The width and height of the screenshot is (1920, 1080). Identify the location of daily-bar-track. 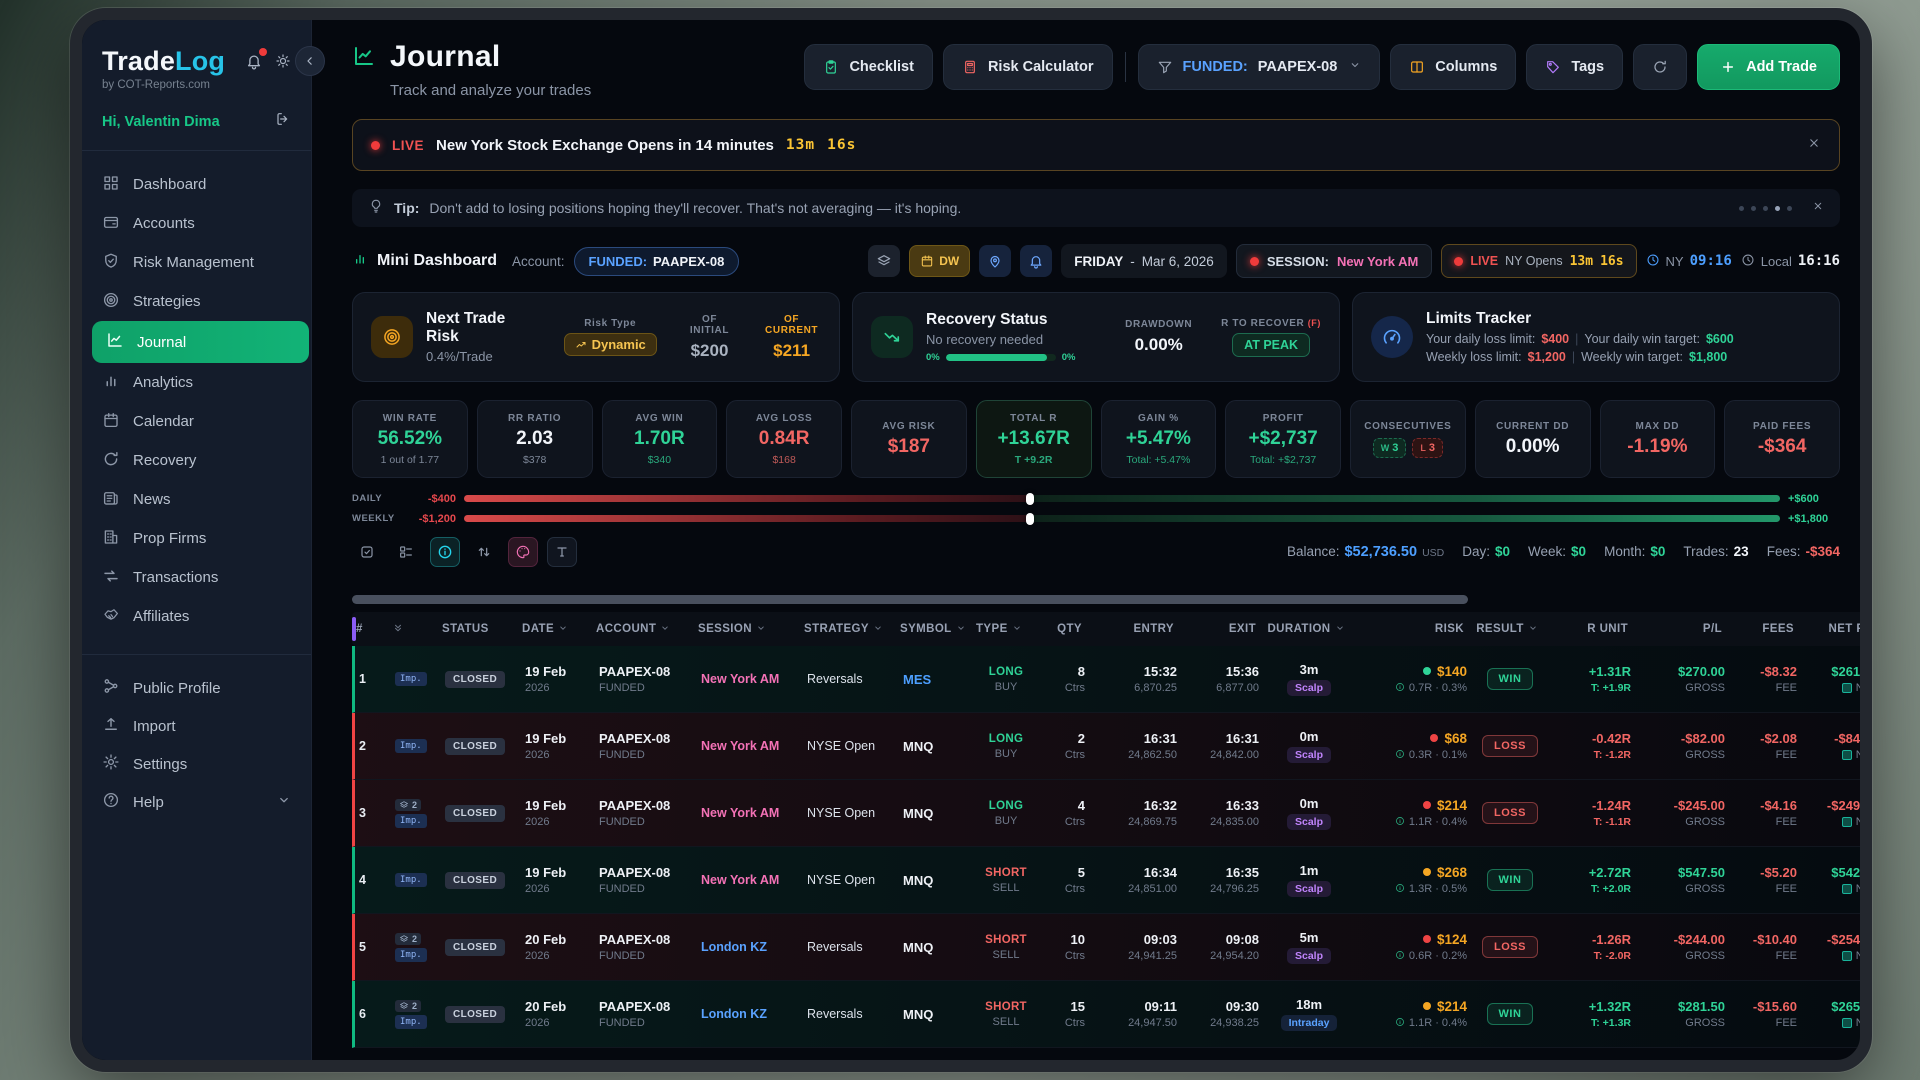
(1122, 498).